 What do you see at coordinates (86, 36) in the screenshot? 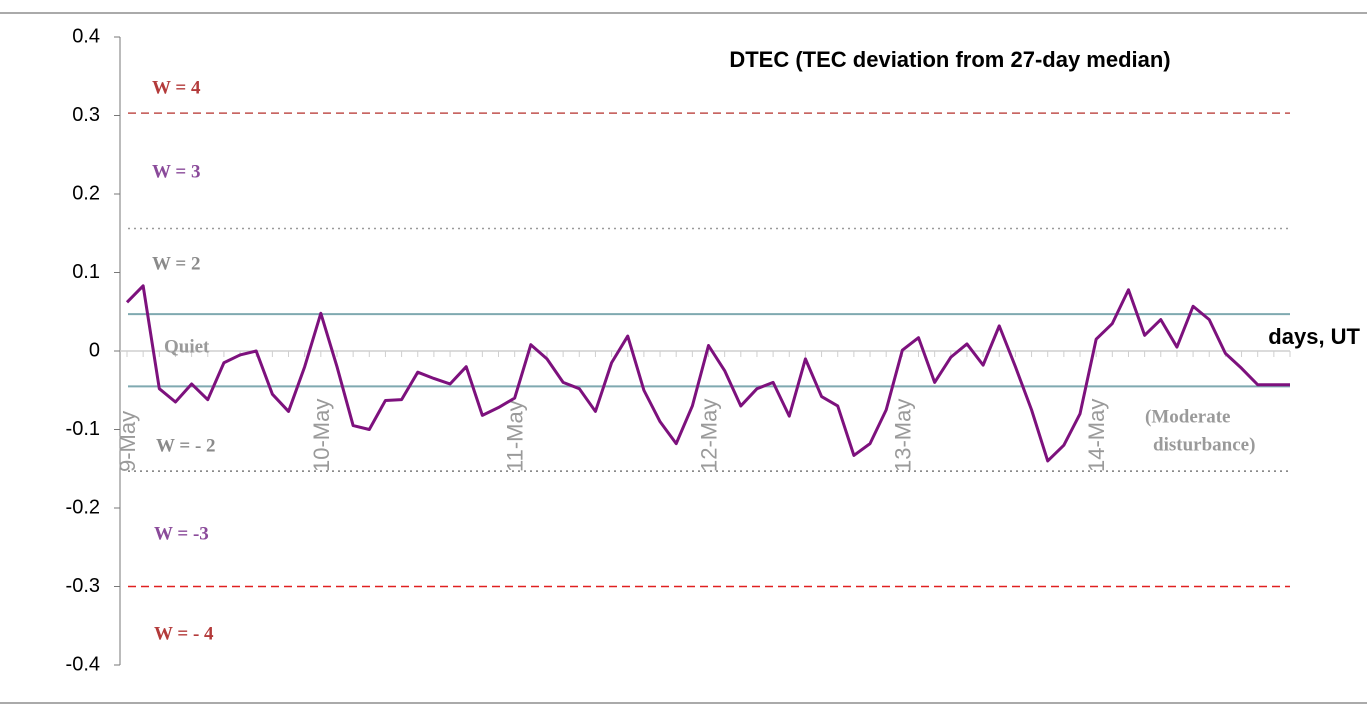
I see `y-tick-label: 0.4` at bounding box center [86, 36].